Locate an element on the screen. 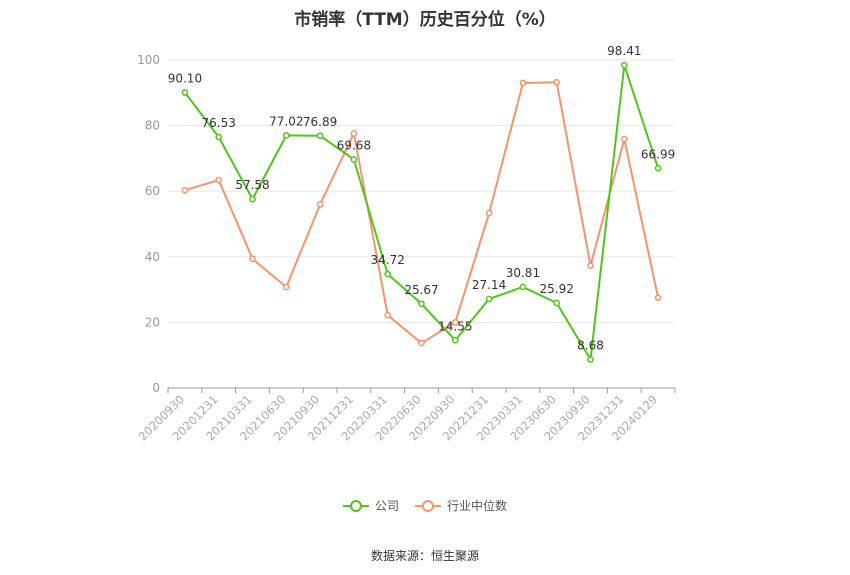 The image size is (850, 575). data-label: 14.55 is located at coordinates (455, 326).